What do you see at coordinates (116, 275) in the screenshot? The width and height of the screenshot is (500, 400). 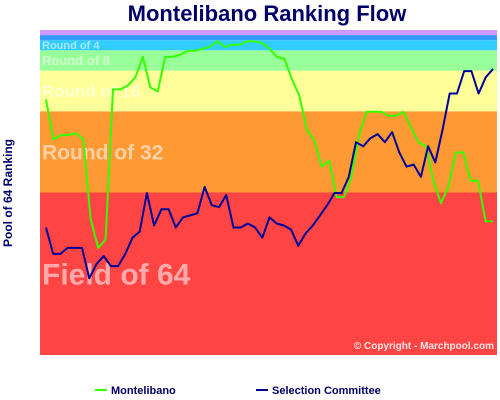 I see `band-label-field-of-64: Field of 64` at bounding box center [116, 275].